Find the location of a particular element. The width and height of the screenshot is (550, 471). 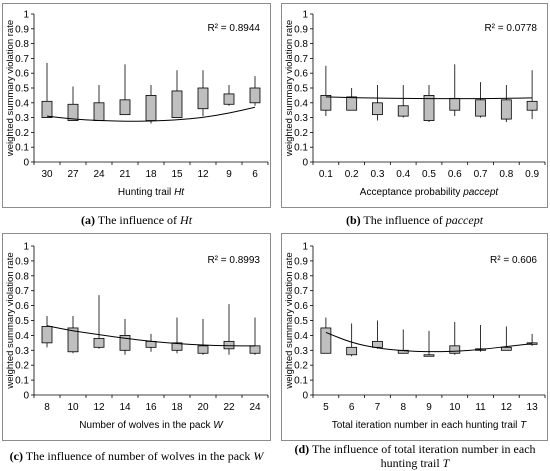

x-tick-label: 27 is located at coordinates (73, 174).